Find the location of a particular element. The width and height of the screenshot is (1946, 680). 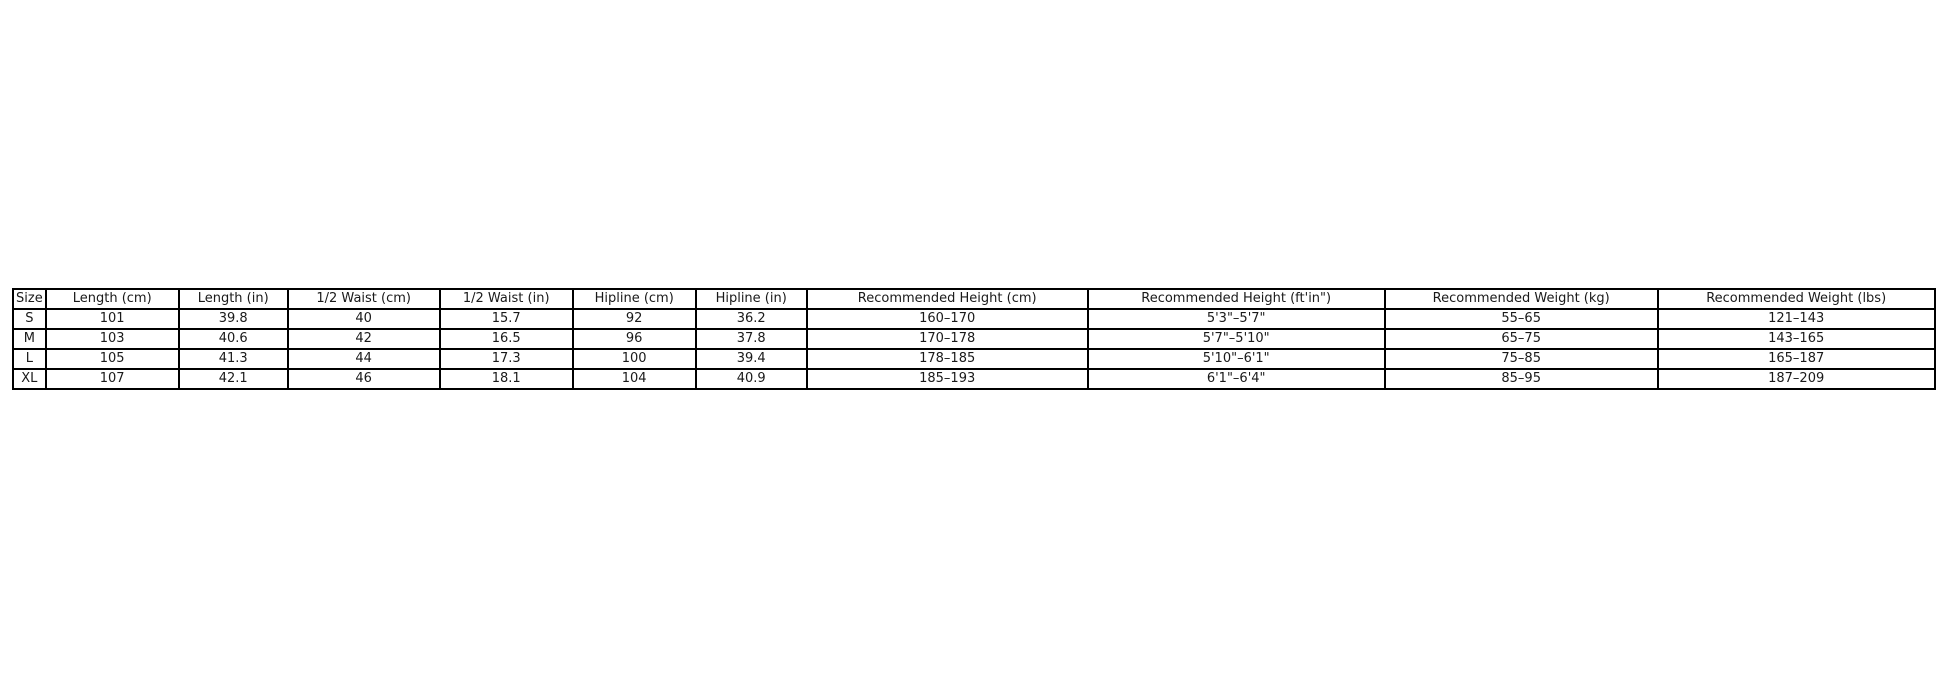

table-cell: 104 is located at coordinates (634, 379).